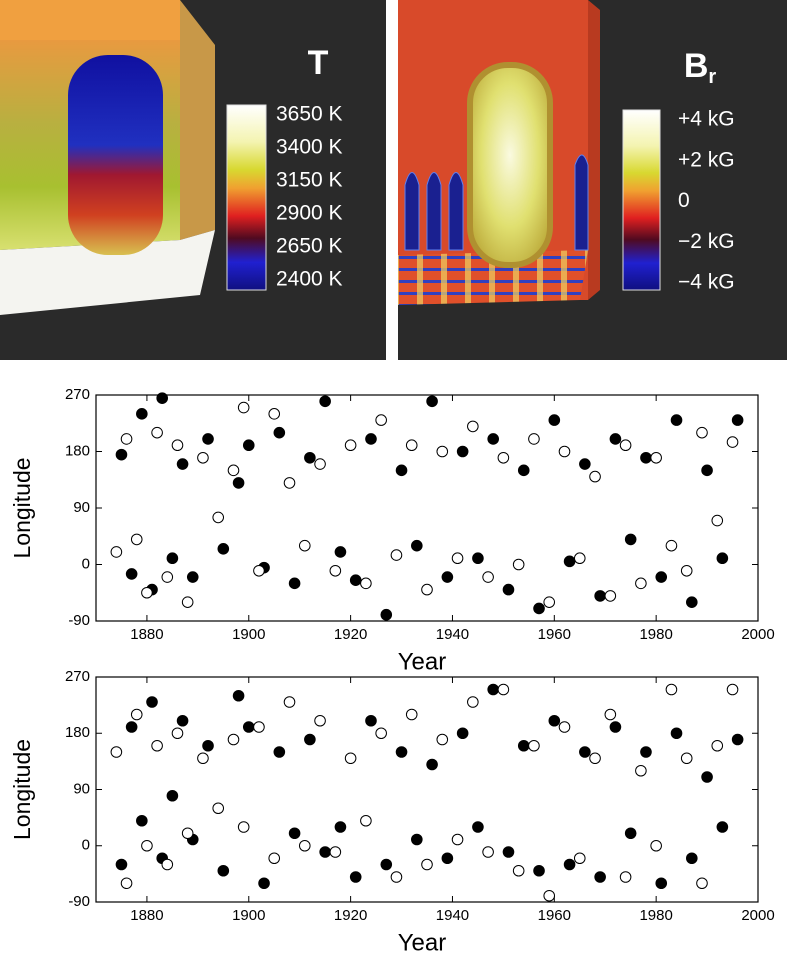 This screenshot has height=967, width=787. I want to click on colorbar-label: 2900 K, so click(309, 213).